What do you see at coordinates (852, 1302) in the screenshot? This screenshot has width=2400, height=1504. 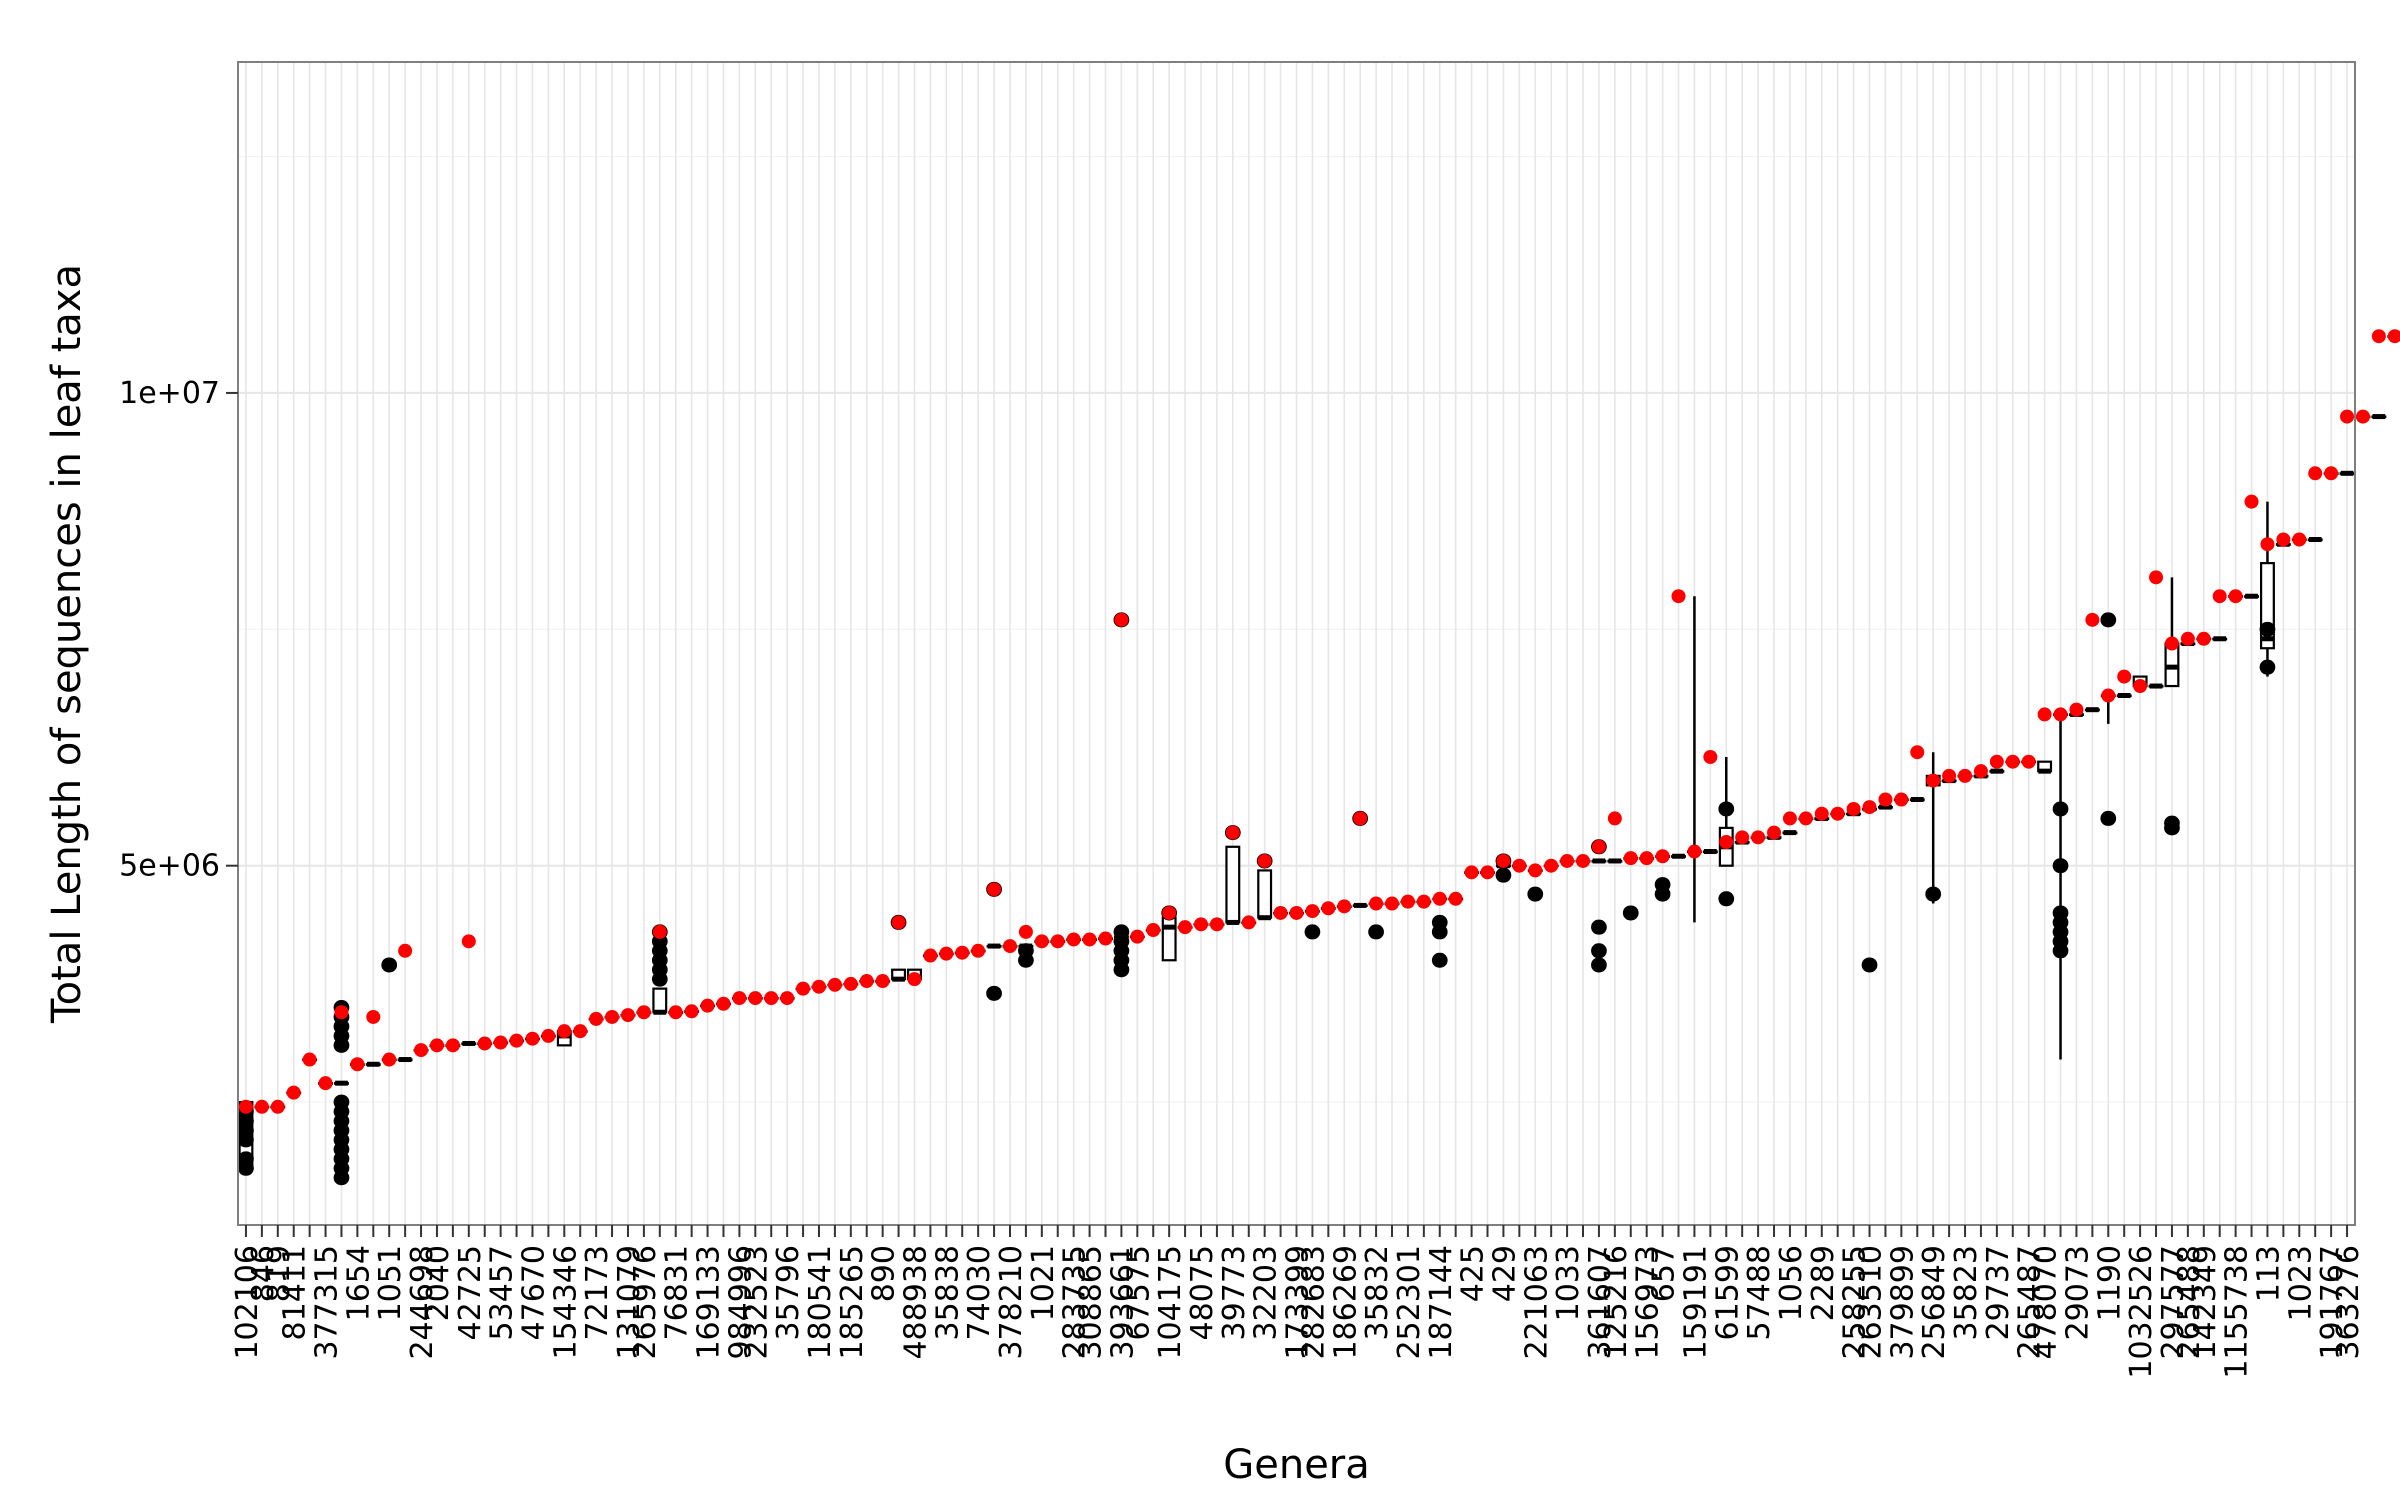 I see `x-tick-label: 185265` at bounding box center [852, 1302].